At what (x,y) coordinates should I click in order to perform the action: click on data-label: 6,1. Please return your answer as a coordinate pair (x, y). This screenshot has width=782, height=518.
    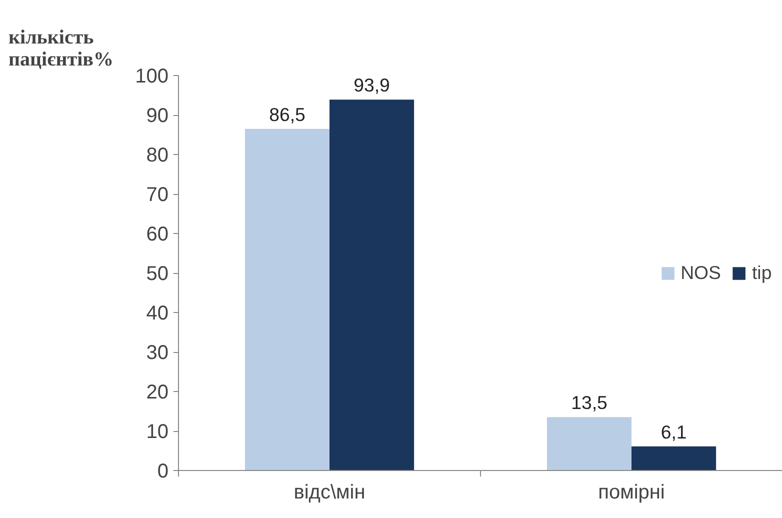
    Looking at the image, I should click on (673, 431).